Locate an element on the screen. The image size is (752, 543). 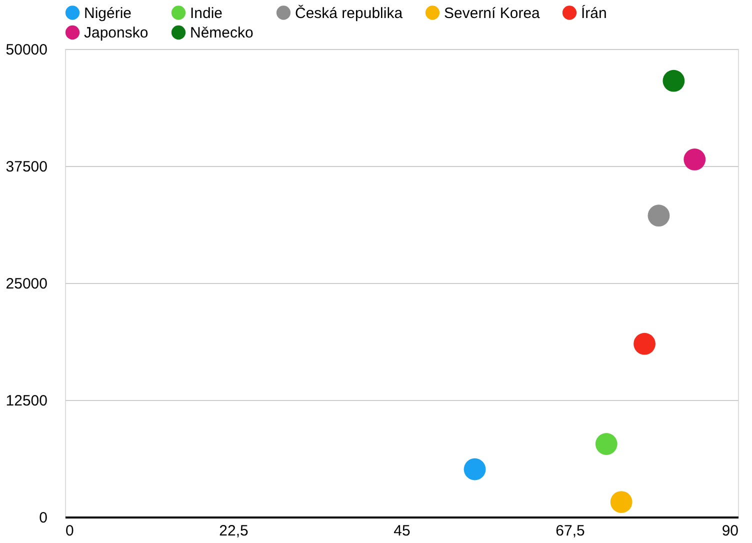
y-tick-label: 12500 is located at coordinates (27, 401).